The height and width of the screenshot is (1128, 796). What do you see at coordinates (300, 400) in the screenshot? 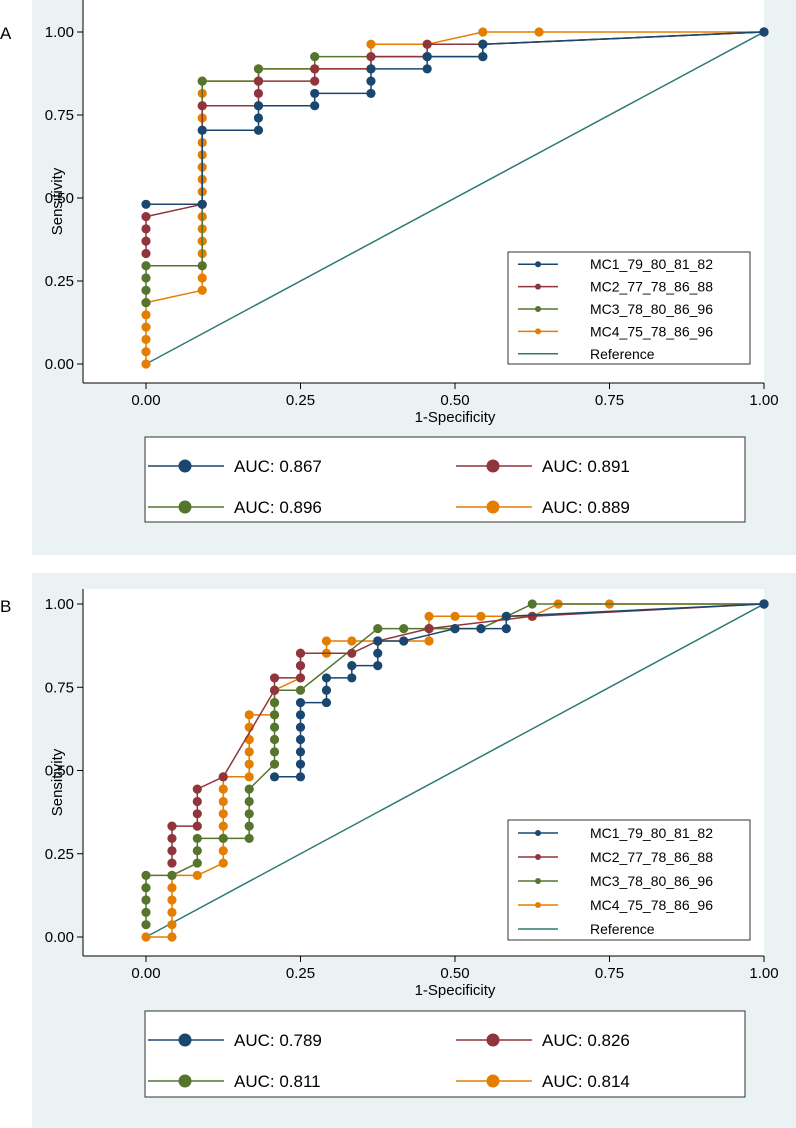
I see `x-tick-label: 0.25` at bounding box center [300, 400].